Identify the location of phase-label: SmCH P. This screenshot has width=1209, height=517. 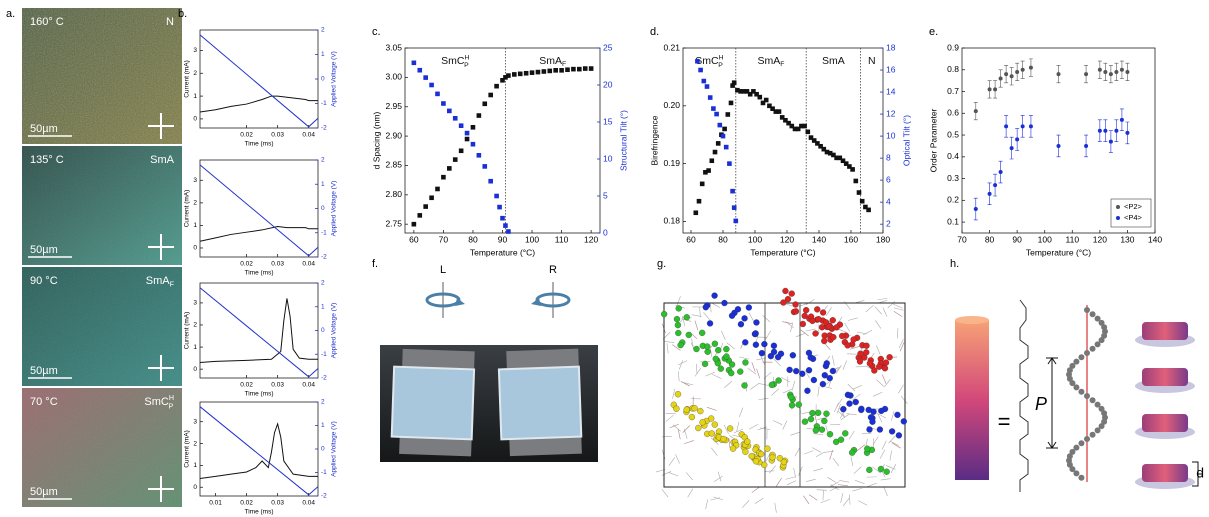
(455, 61).